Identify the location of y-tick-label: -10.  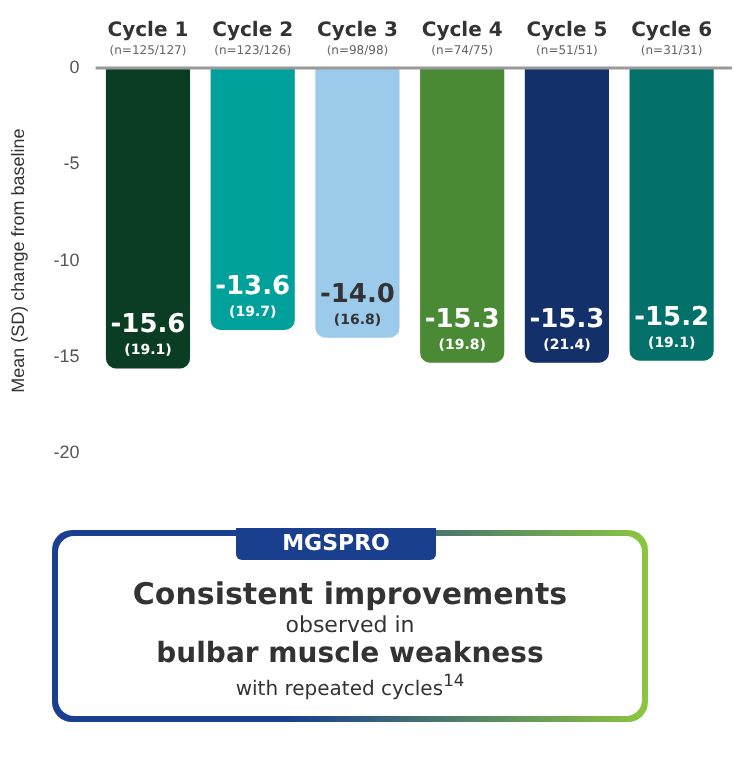
(66, 259).